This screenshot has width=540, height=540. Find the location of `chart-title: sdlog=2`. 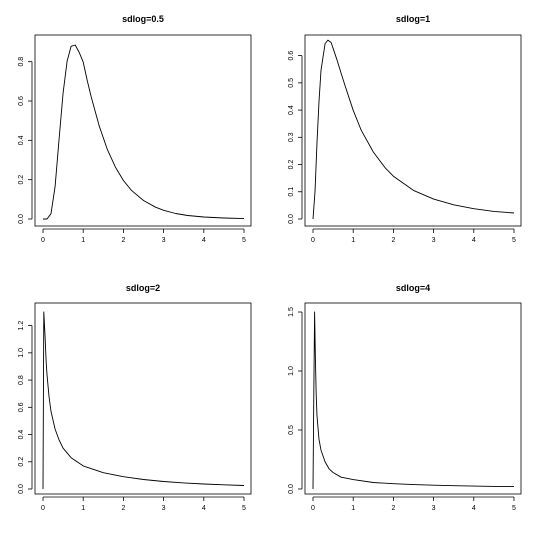

chart-title: sdlog=2 is located at coordinates (143, 288).